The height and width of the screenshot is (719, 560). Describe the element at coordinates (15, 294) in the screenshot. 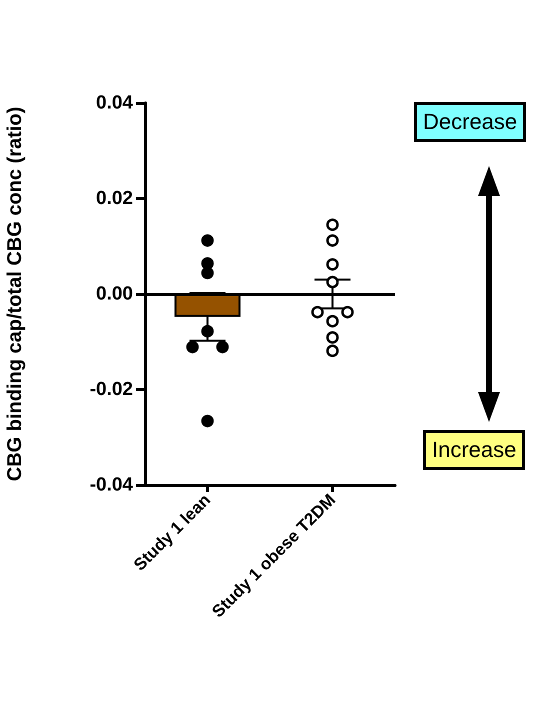

I see `y-axis-title: CBG binding cap/total CBG conc (ratio)` at that location.